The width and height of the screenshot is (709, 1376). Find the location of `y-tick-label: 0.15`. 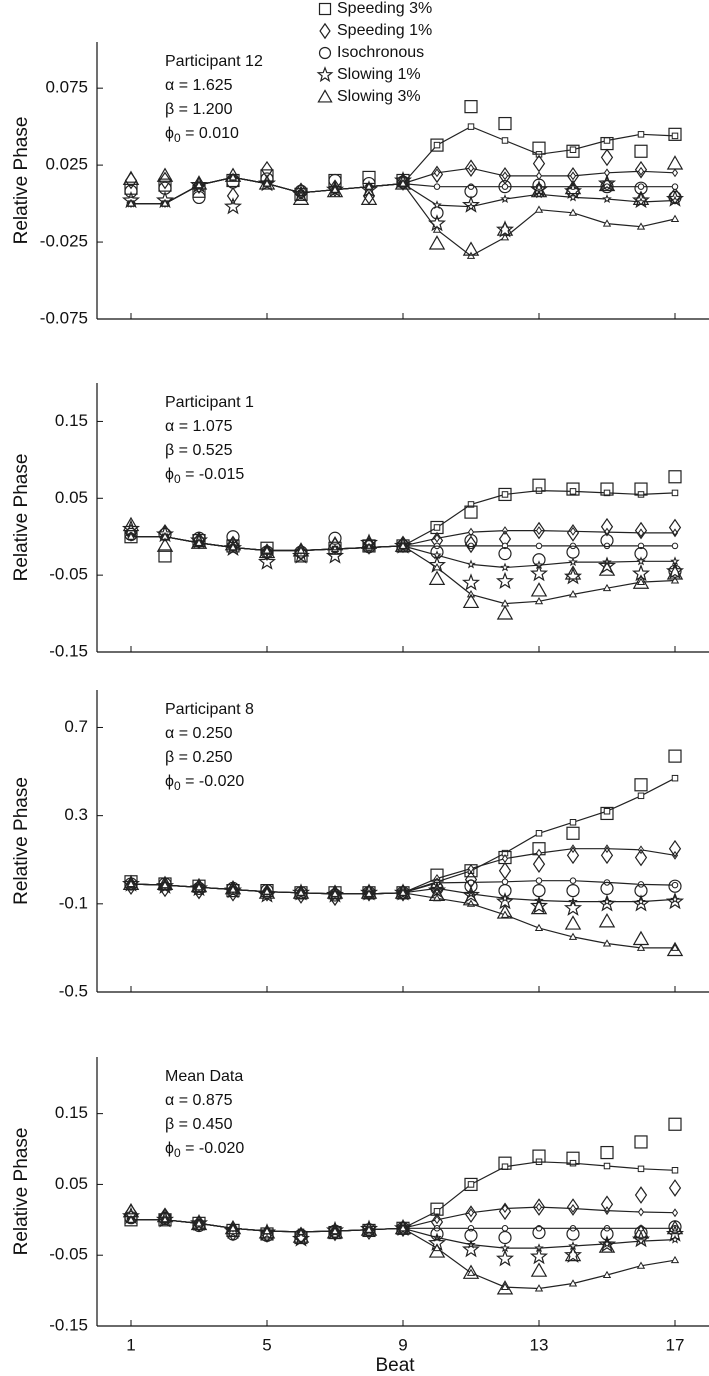

y-tick-label: 0.15 is located at coordinates (71, 1112).